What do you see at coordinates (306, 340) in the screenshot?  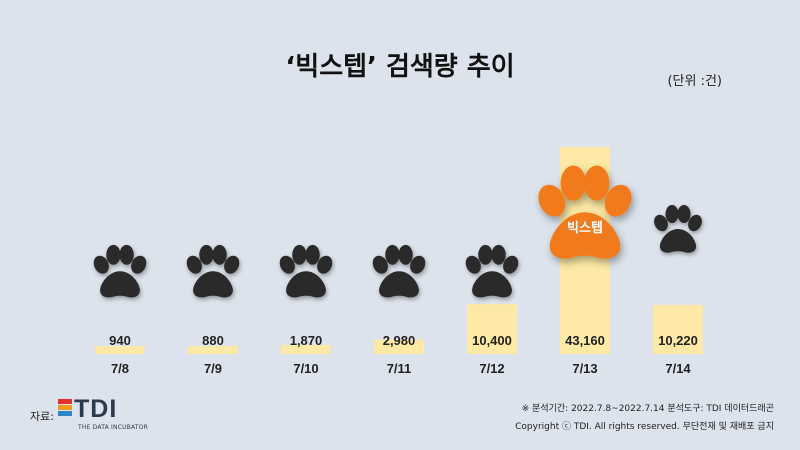 I see `value-label: 1,870` at bounding box center [306, 340].